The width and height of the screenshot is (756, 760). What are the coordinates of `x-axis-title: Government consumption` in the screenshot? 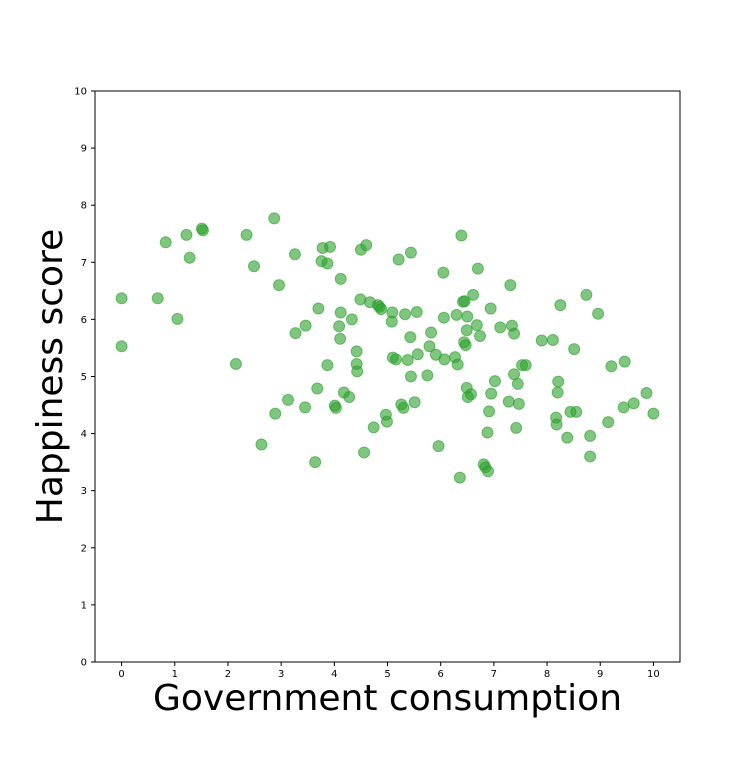 It's located at (387, 698).